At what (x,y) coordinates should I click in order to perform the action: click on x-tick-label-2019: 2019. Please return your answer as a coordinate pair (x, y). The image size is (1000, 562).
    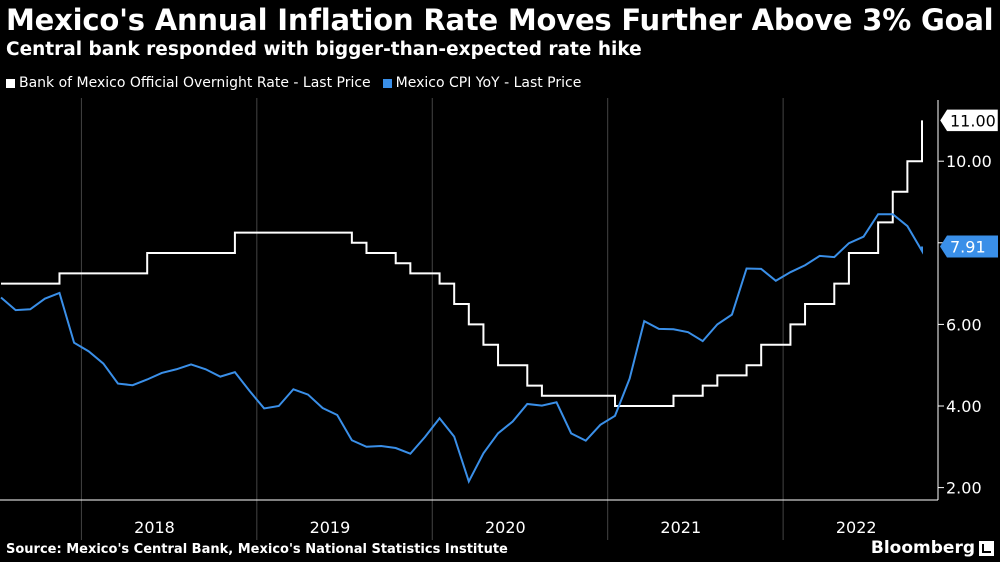
    Looking at the image, I should click on (330, 527).